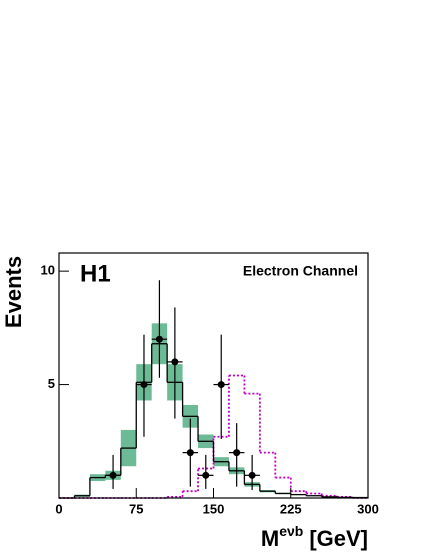  What do you see at coordinates (291, 508) in the screenshot?
I see `x-tick-label: 225` at bounding box center [291, 508].